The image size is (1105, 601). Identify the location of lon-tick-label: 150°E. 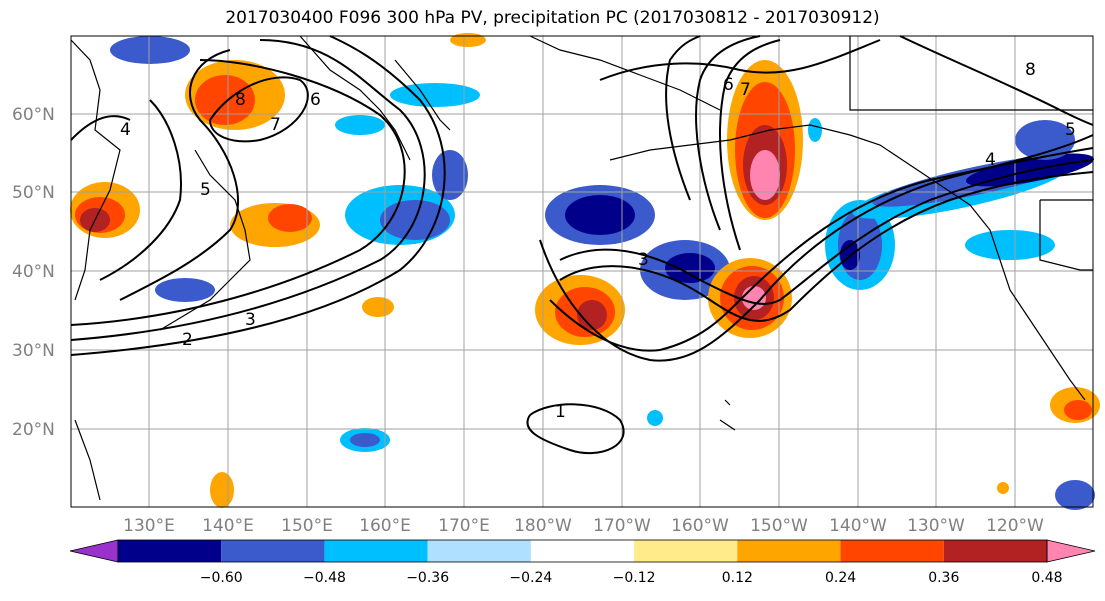
(307, 526).